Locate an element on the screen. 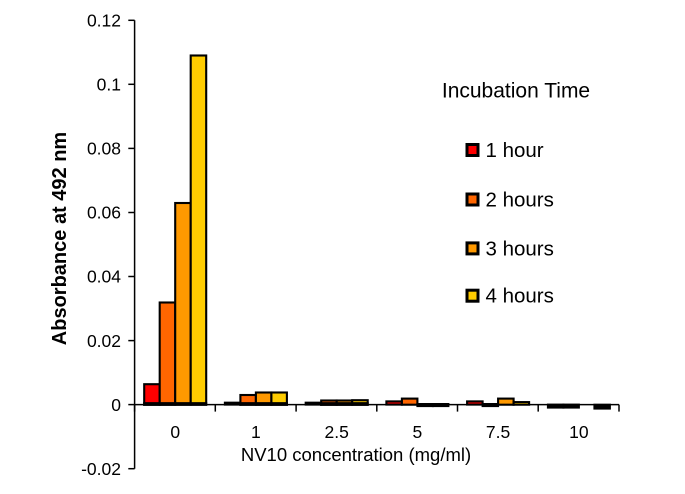 This screenshot has width=685, height=494. svg-text: NV10 concentration (mg/ml) is located at coordinates (356, 454).